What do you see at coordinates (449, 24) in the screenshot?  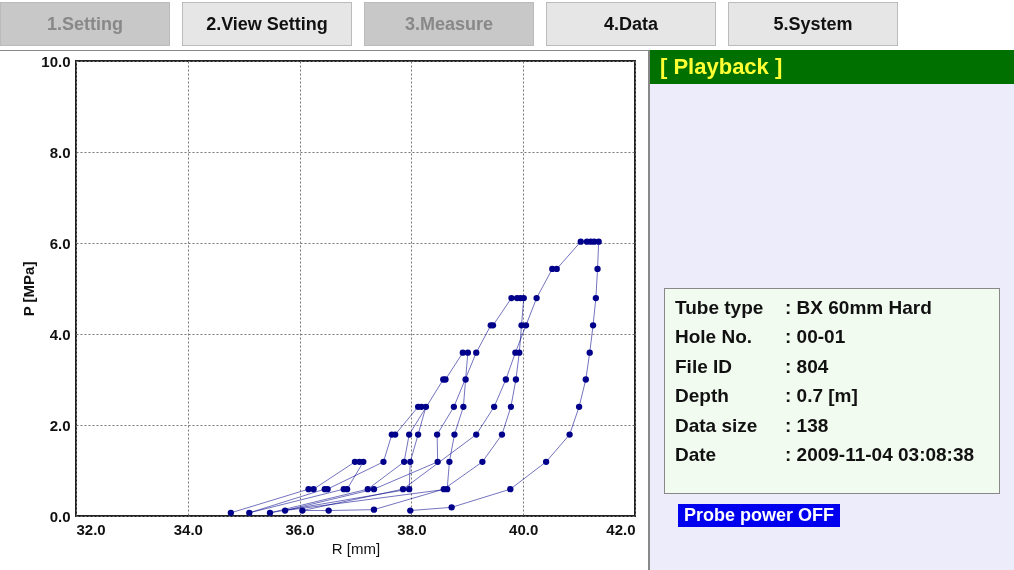 I see `text: 3.Measure` at bounding box center [449, 24].